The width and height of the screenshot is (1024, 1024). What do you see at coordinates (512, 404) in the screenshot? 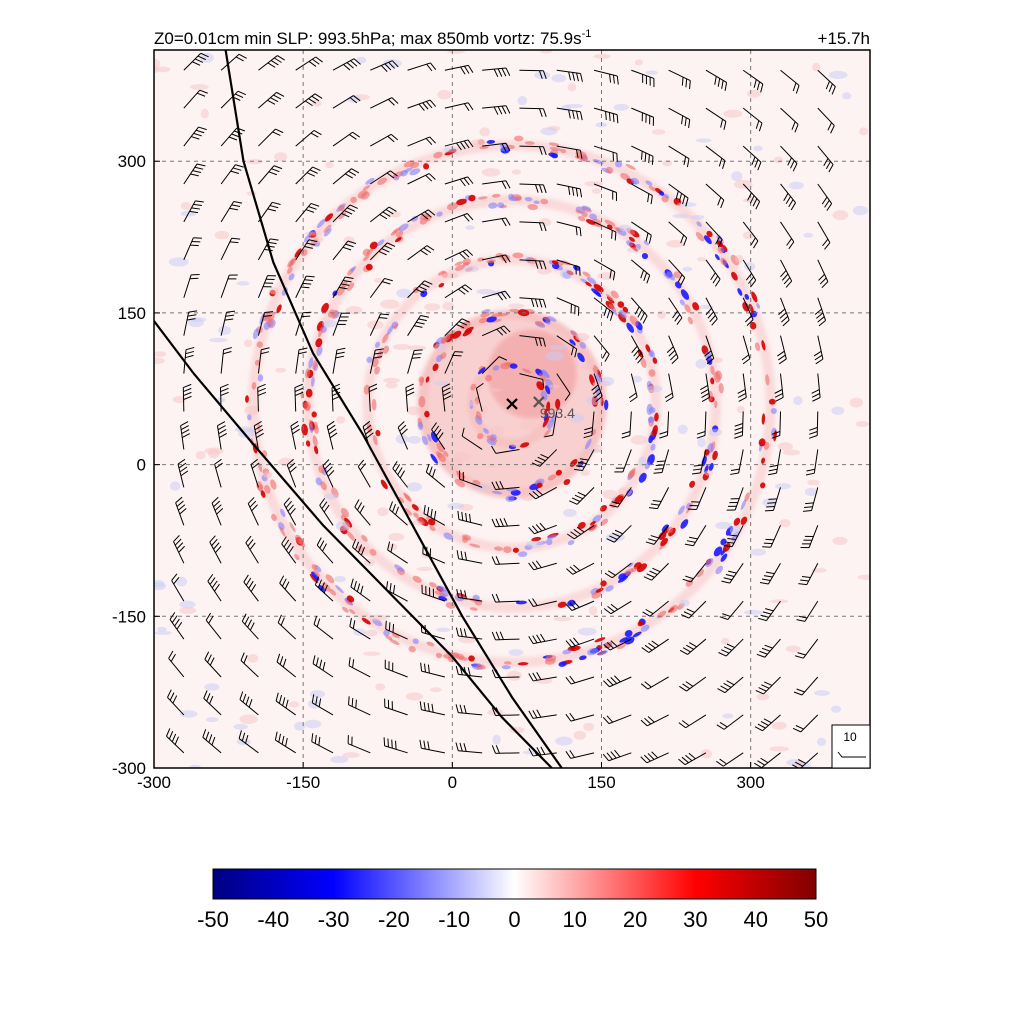
I see `storm-center-marker` at bounding box center [512, 404].